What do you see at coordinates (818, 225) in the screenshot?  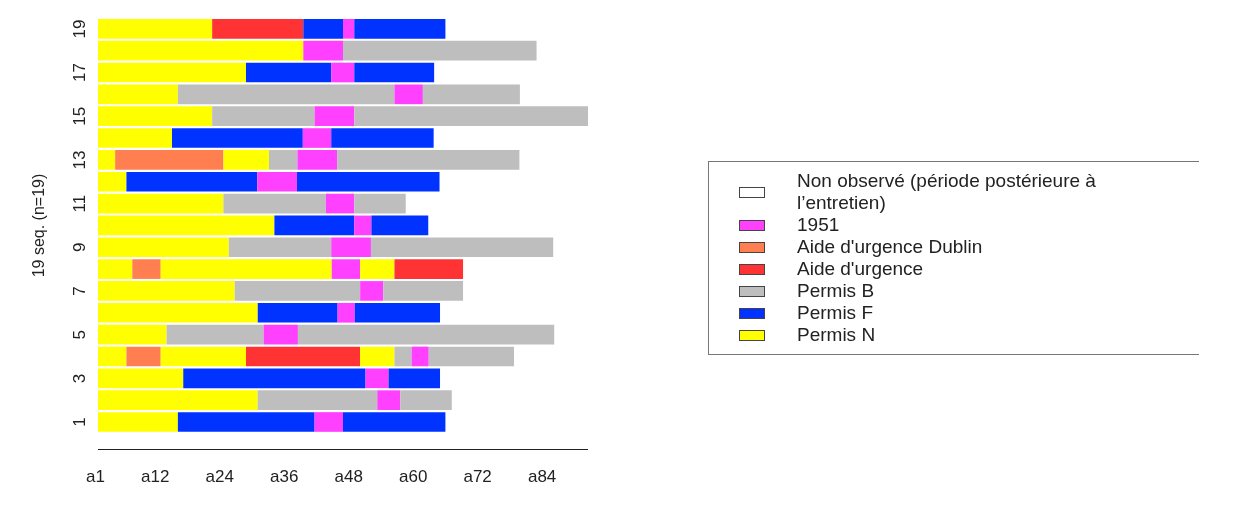 I see `legend-label: 1951` at bounding box center [818, 225].